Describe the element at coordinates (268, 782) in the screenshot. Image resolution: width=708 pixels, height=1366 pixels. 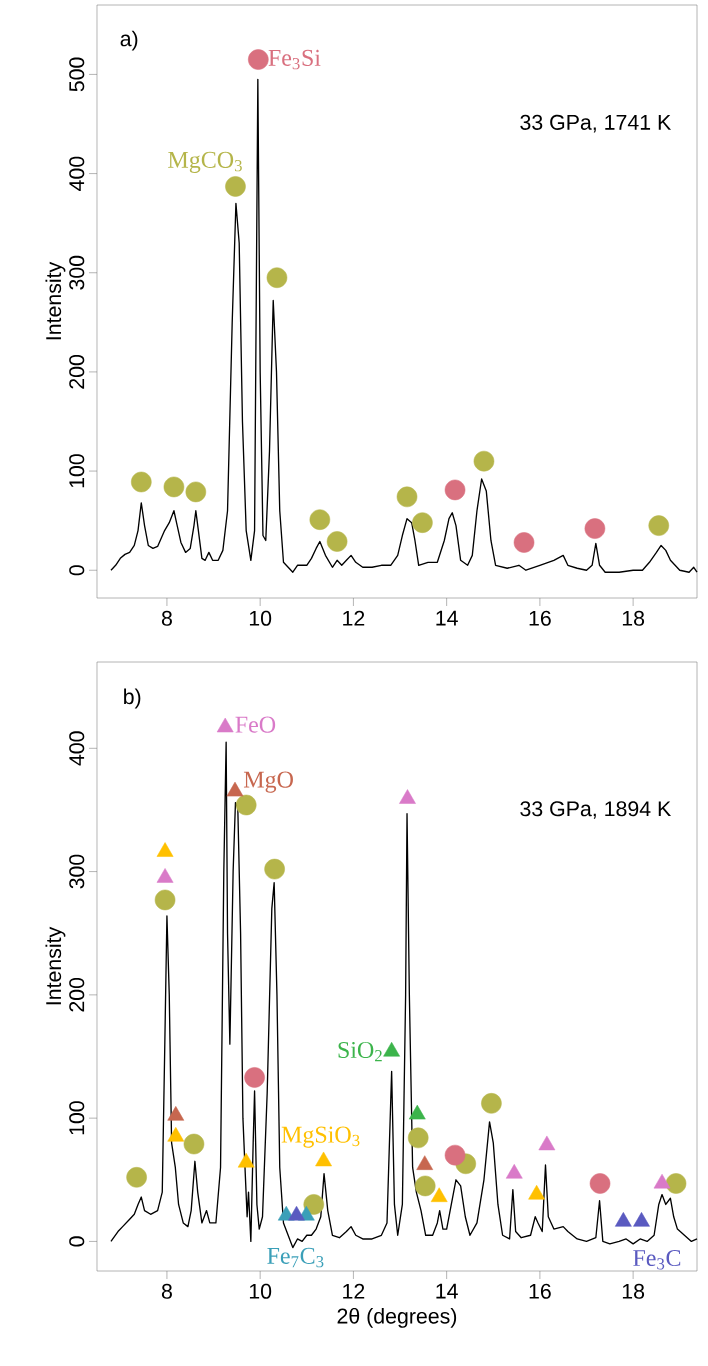
I see `series-label: MgO` at that location.